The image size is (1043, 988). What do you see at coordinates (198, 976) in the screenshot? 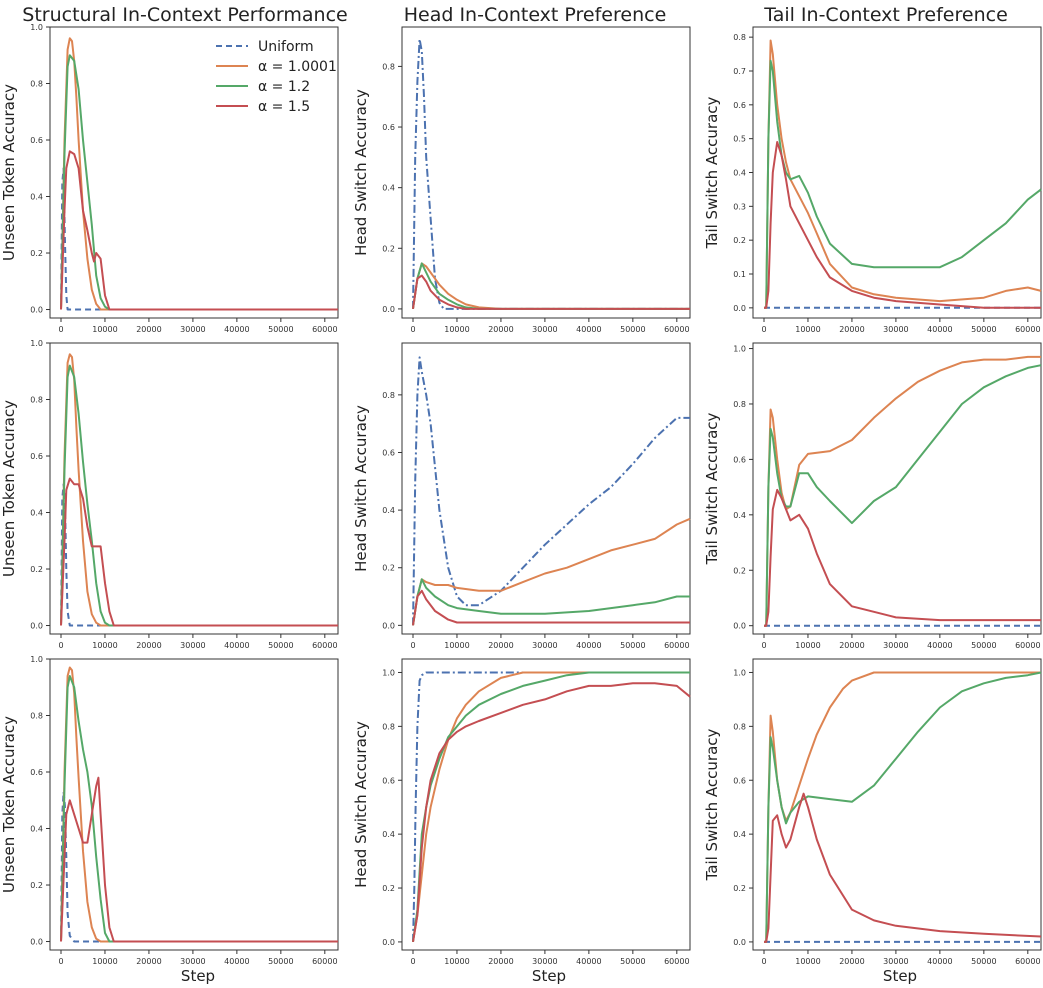
I see `x-axis-label-left: Step` at bounding box center [198, 976].